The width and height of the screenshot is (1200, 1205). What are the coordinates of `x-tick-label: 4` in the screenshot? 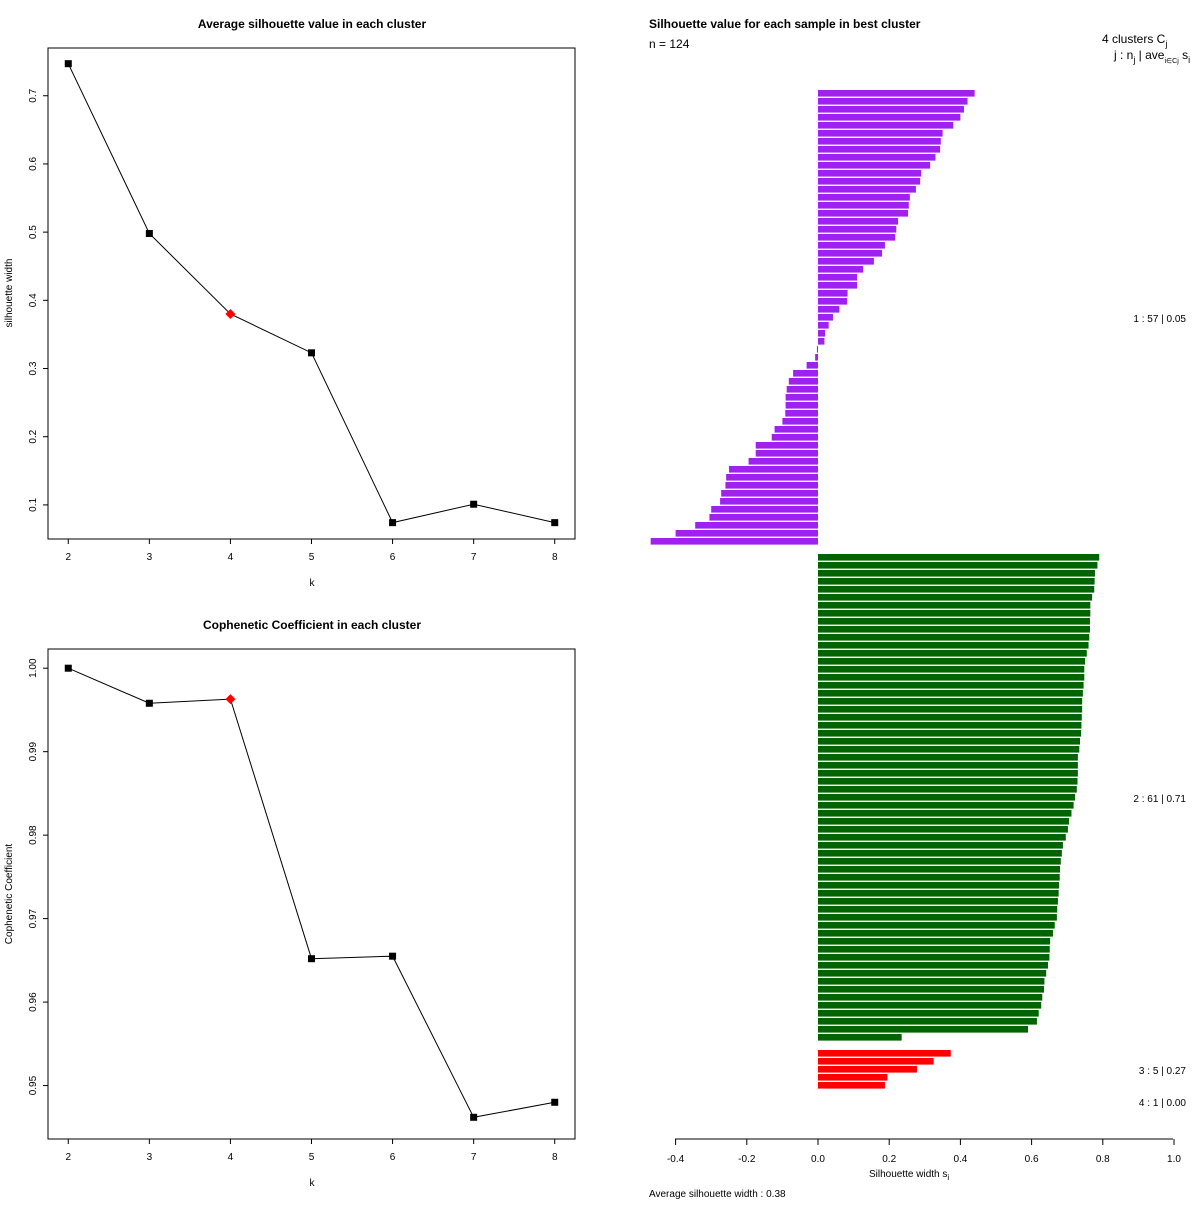 It's located at (231, 1157).